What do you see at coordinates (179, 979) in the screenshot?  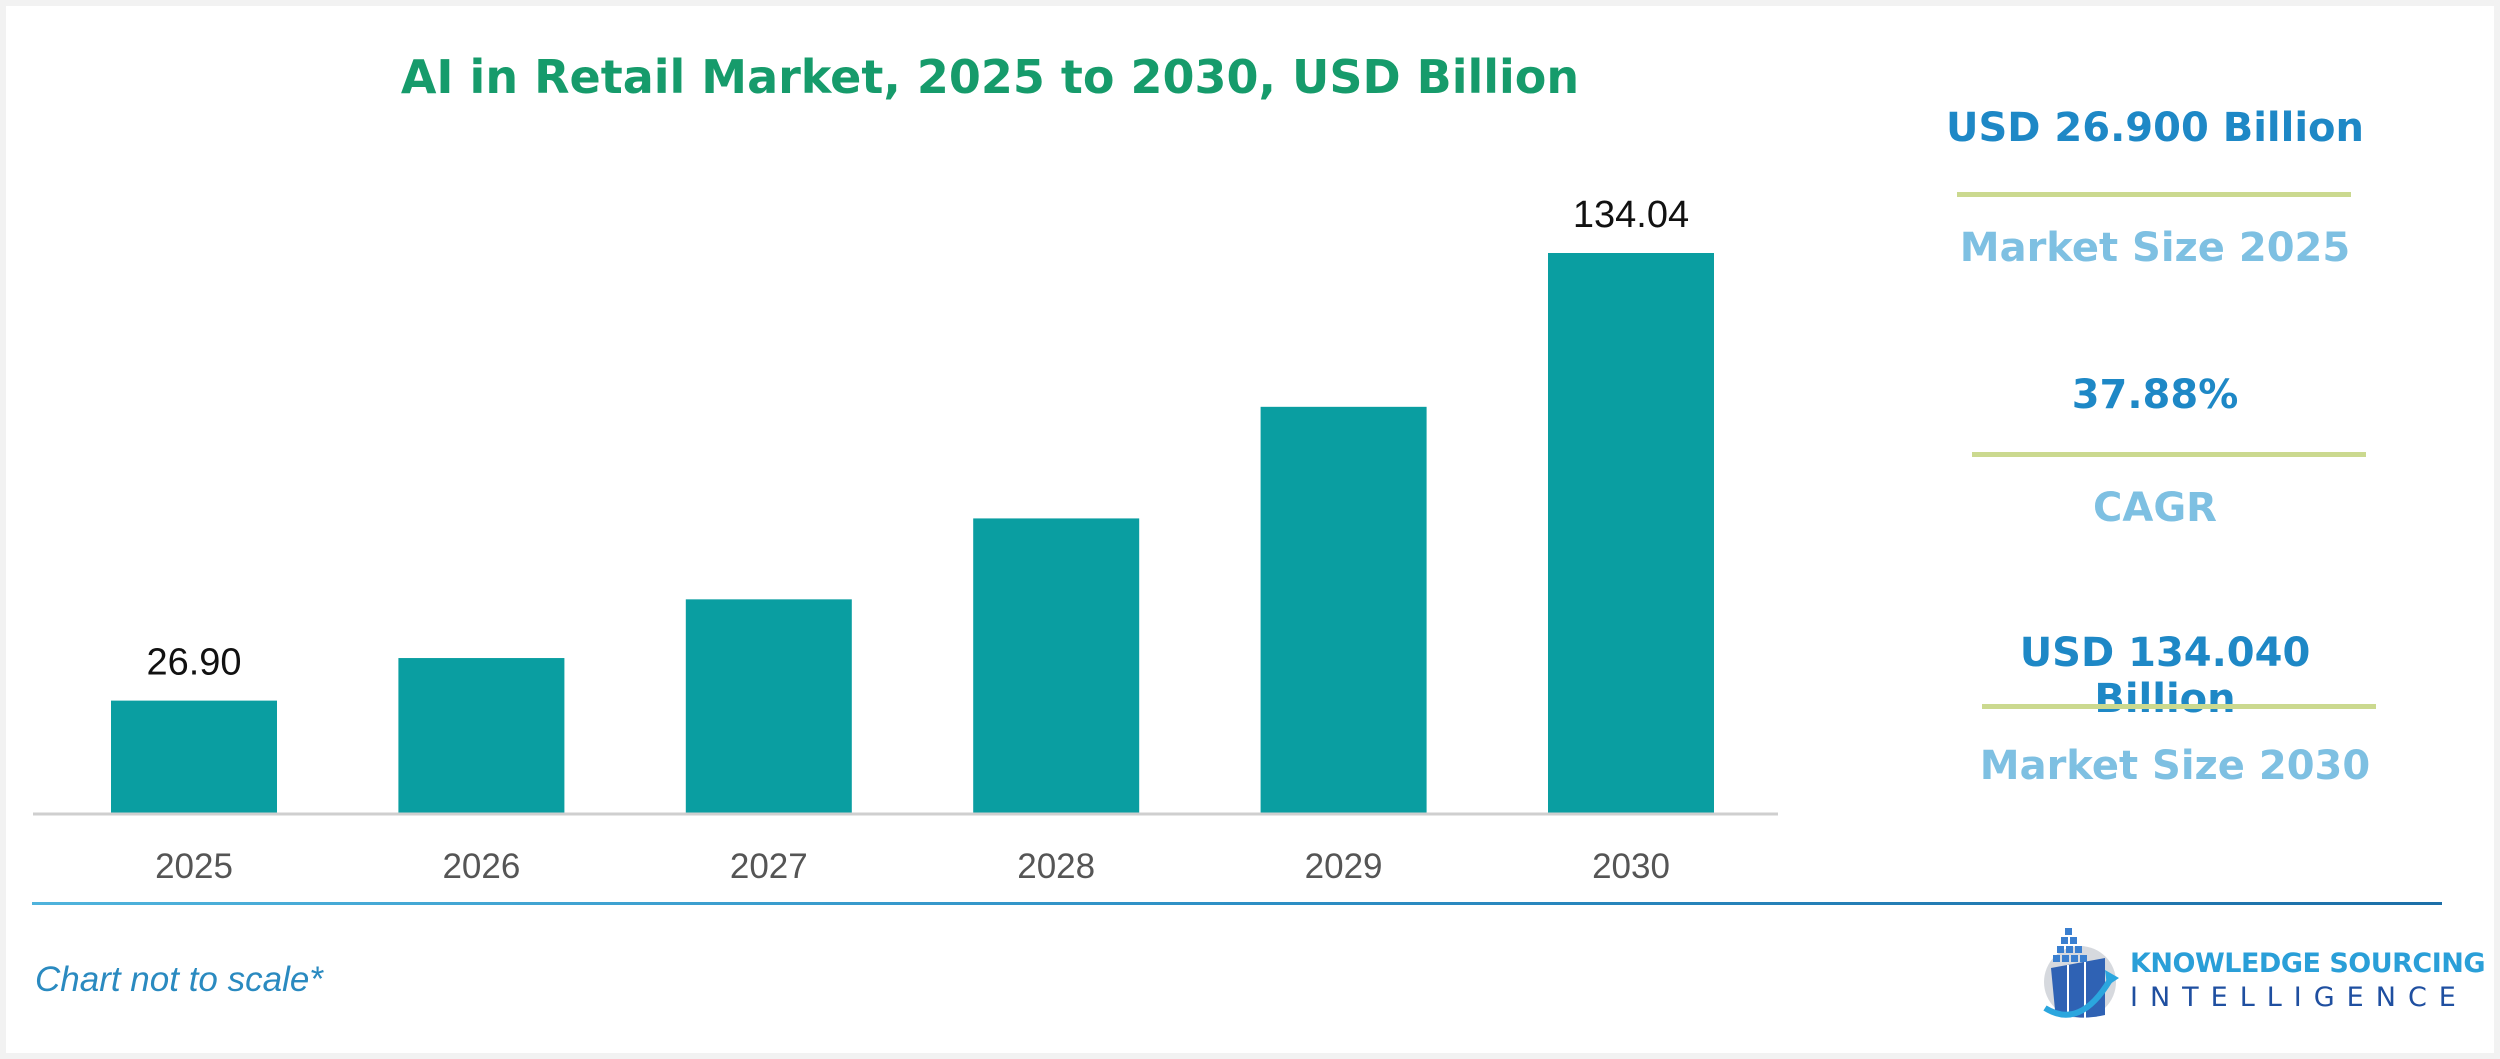 I see `chart-note: Chart not to scale*` at bounding box center [179, 979].